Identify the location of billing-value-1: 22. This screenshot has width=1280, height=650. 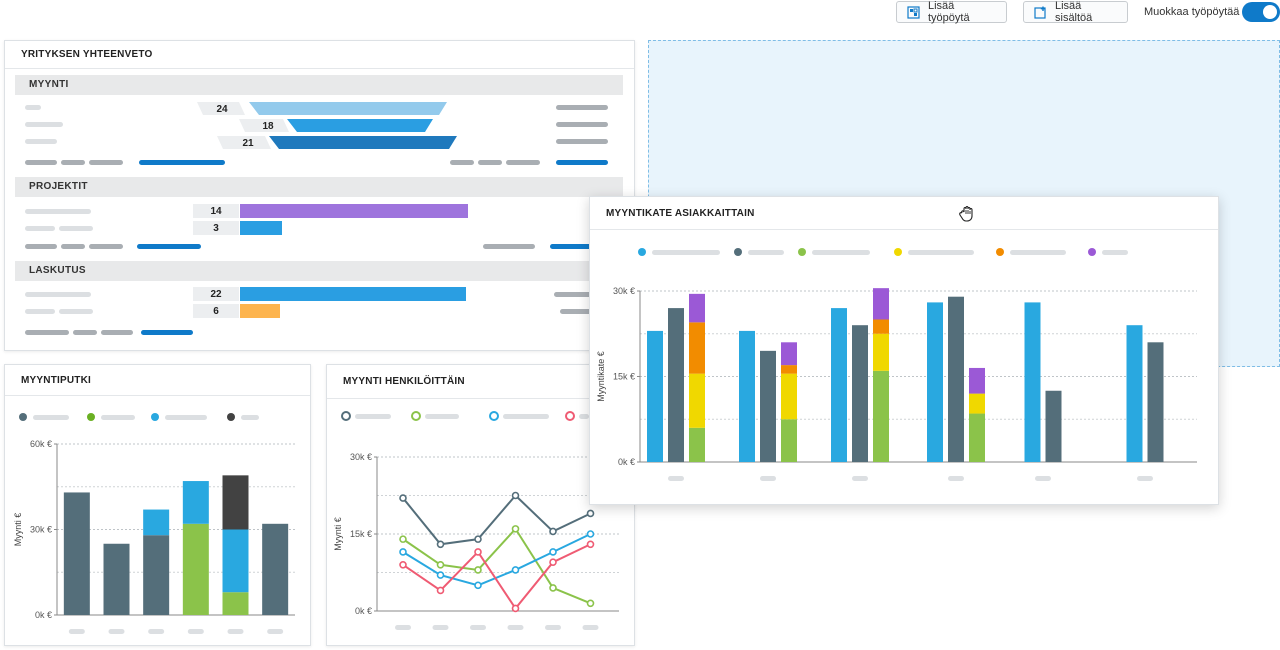
(216, 294).